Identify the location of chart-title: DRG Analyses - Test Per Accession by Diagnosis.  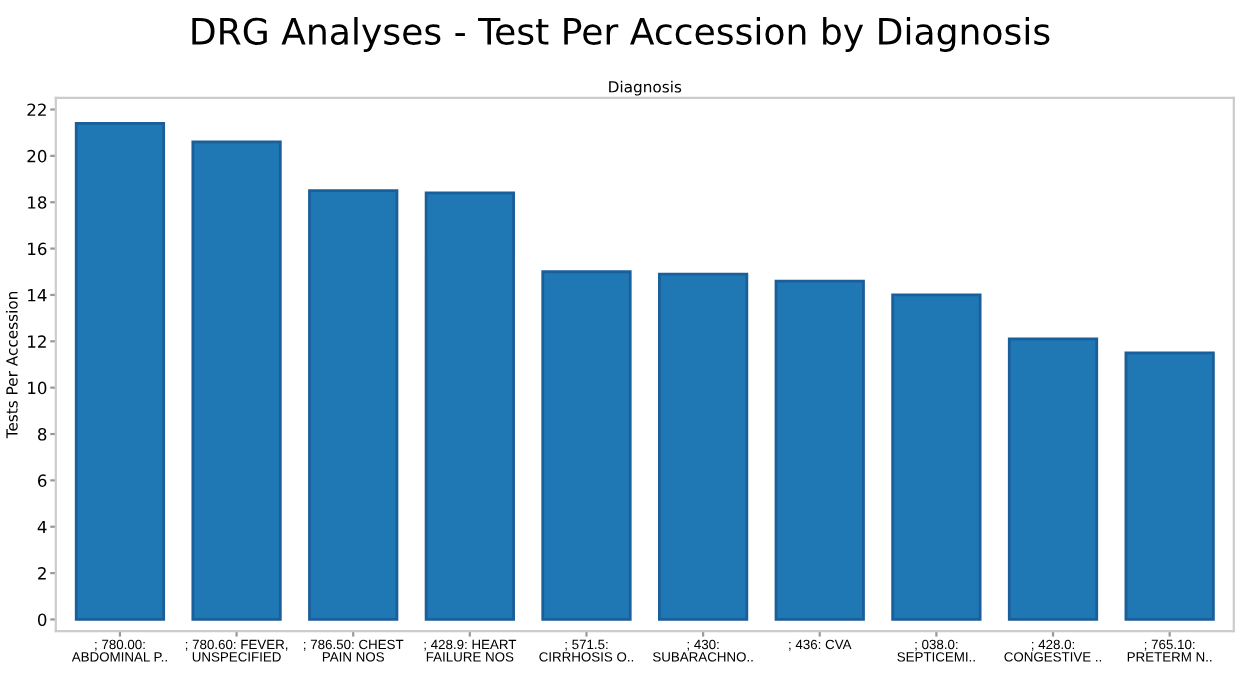
(621, 34).